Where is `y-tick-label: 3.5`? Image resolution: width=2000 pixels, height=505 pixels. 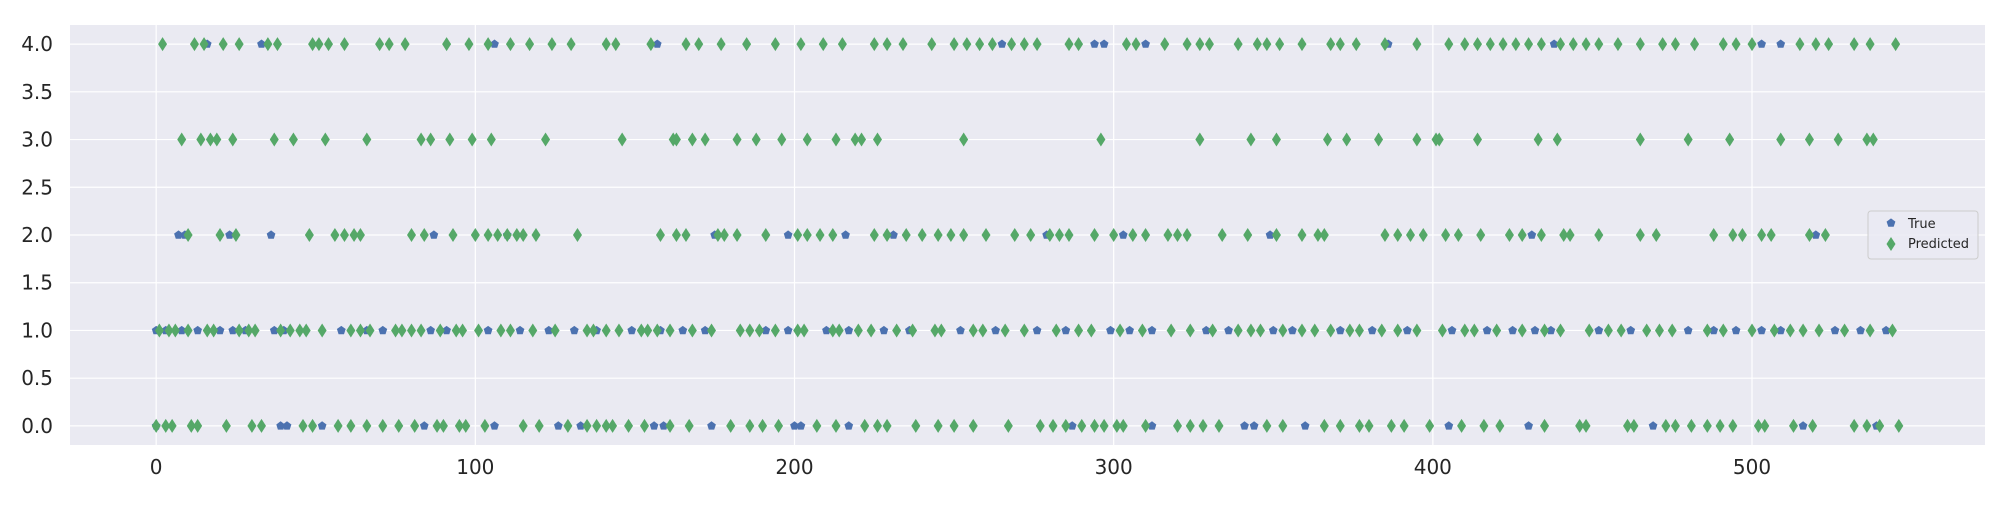 y-tick-label: 3.5 is located at coordinates (37, 92).